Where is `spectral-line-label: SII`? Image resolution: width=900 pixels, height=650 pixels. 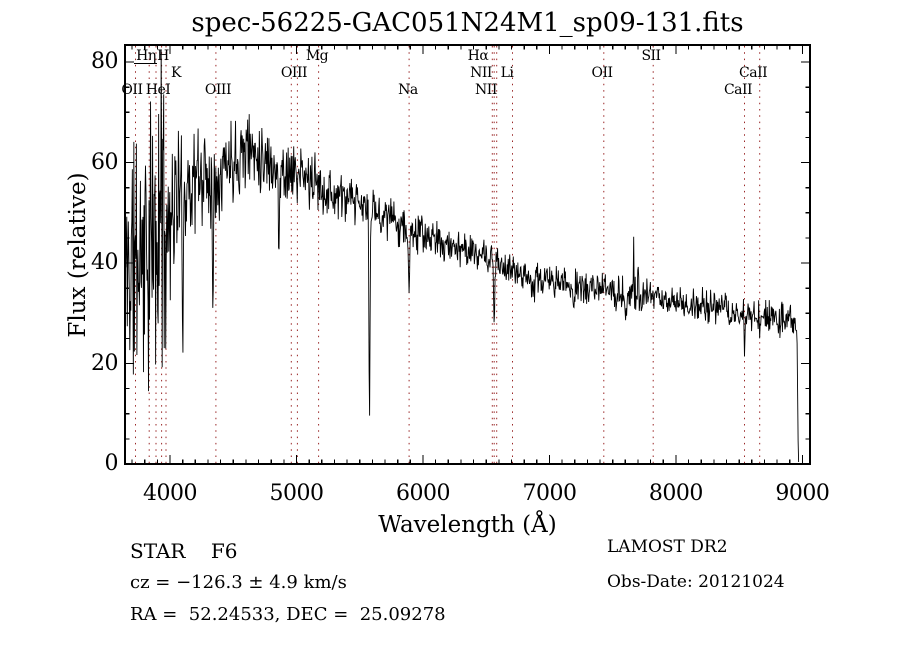
spectral-line-label: SII is located at coordinates (651, 56).